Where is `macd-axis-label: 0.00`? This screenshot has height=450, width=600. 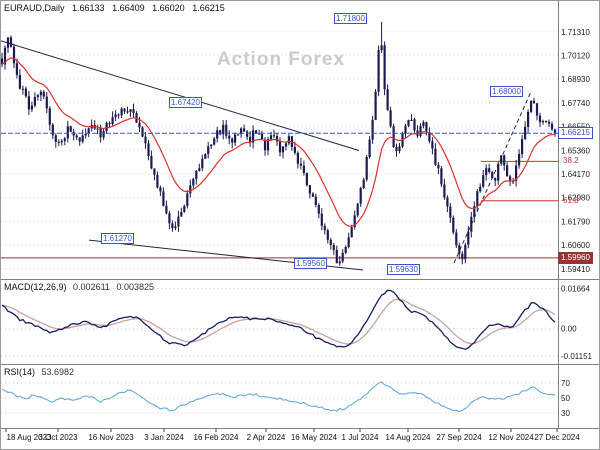
macd-axis-label: 0.00 is located at coordinates (569, 328).